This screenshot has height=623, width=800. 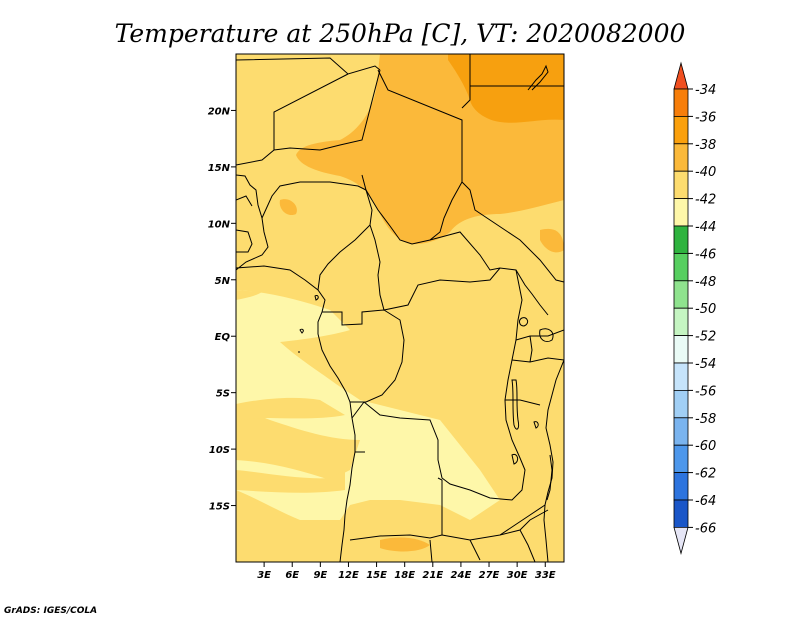 I want to click on x-tick-label: 9E, so click(x=320, y=575).